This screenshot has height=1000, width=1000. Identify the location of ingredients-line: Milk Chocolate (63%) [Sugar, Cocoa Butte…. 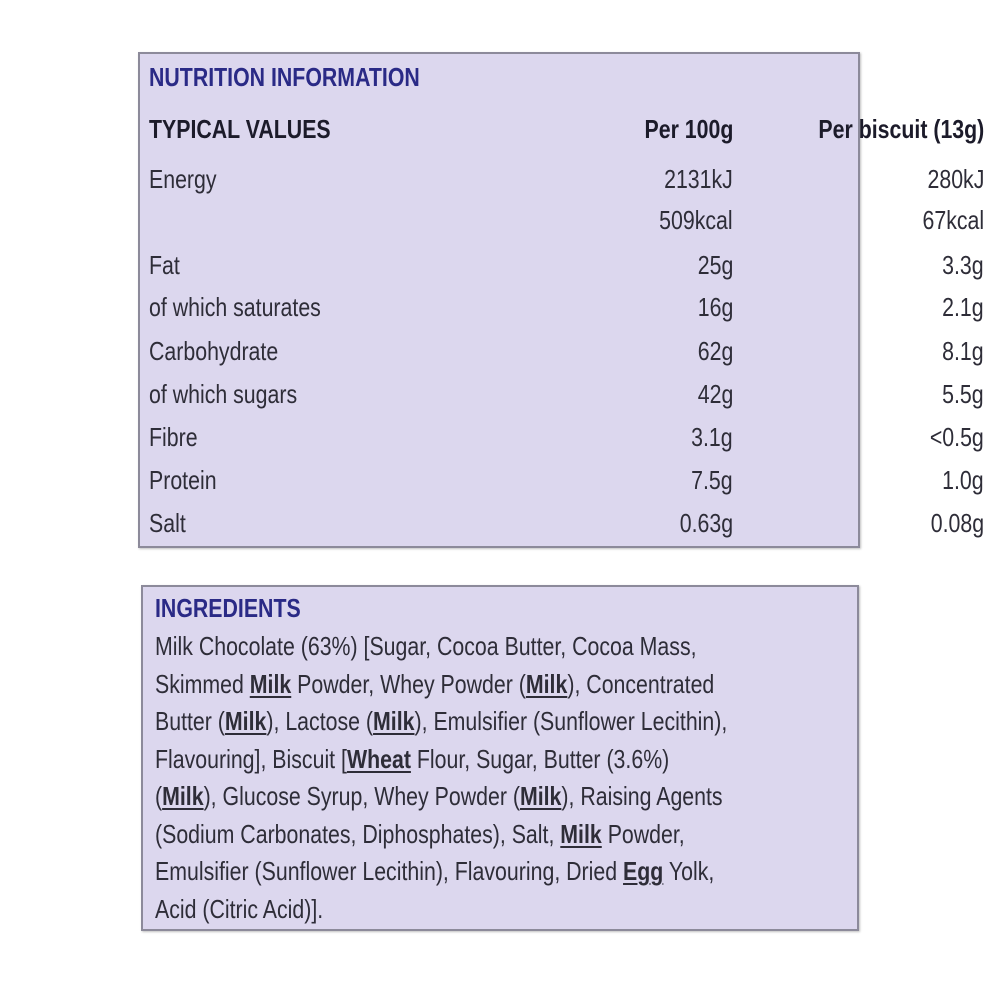
(426, 646).